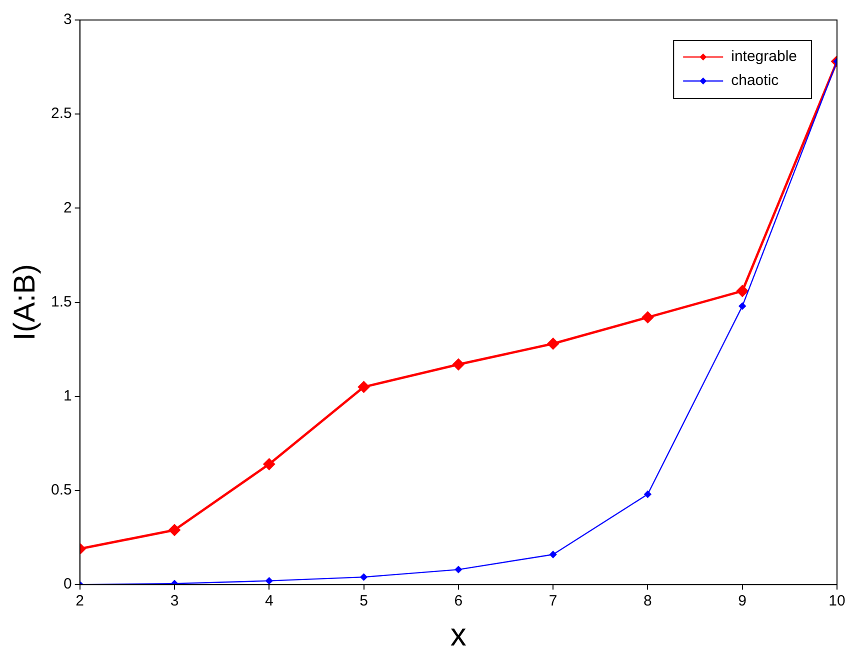 The image size is (855, 660). Describe the element at coordinates (648, 601) in the screenshot. I see `x-tick-label: 8` at that location.